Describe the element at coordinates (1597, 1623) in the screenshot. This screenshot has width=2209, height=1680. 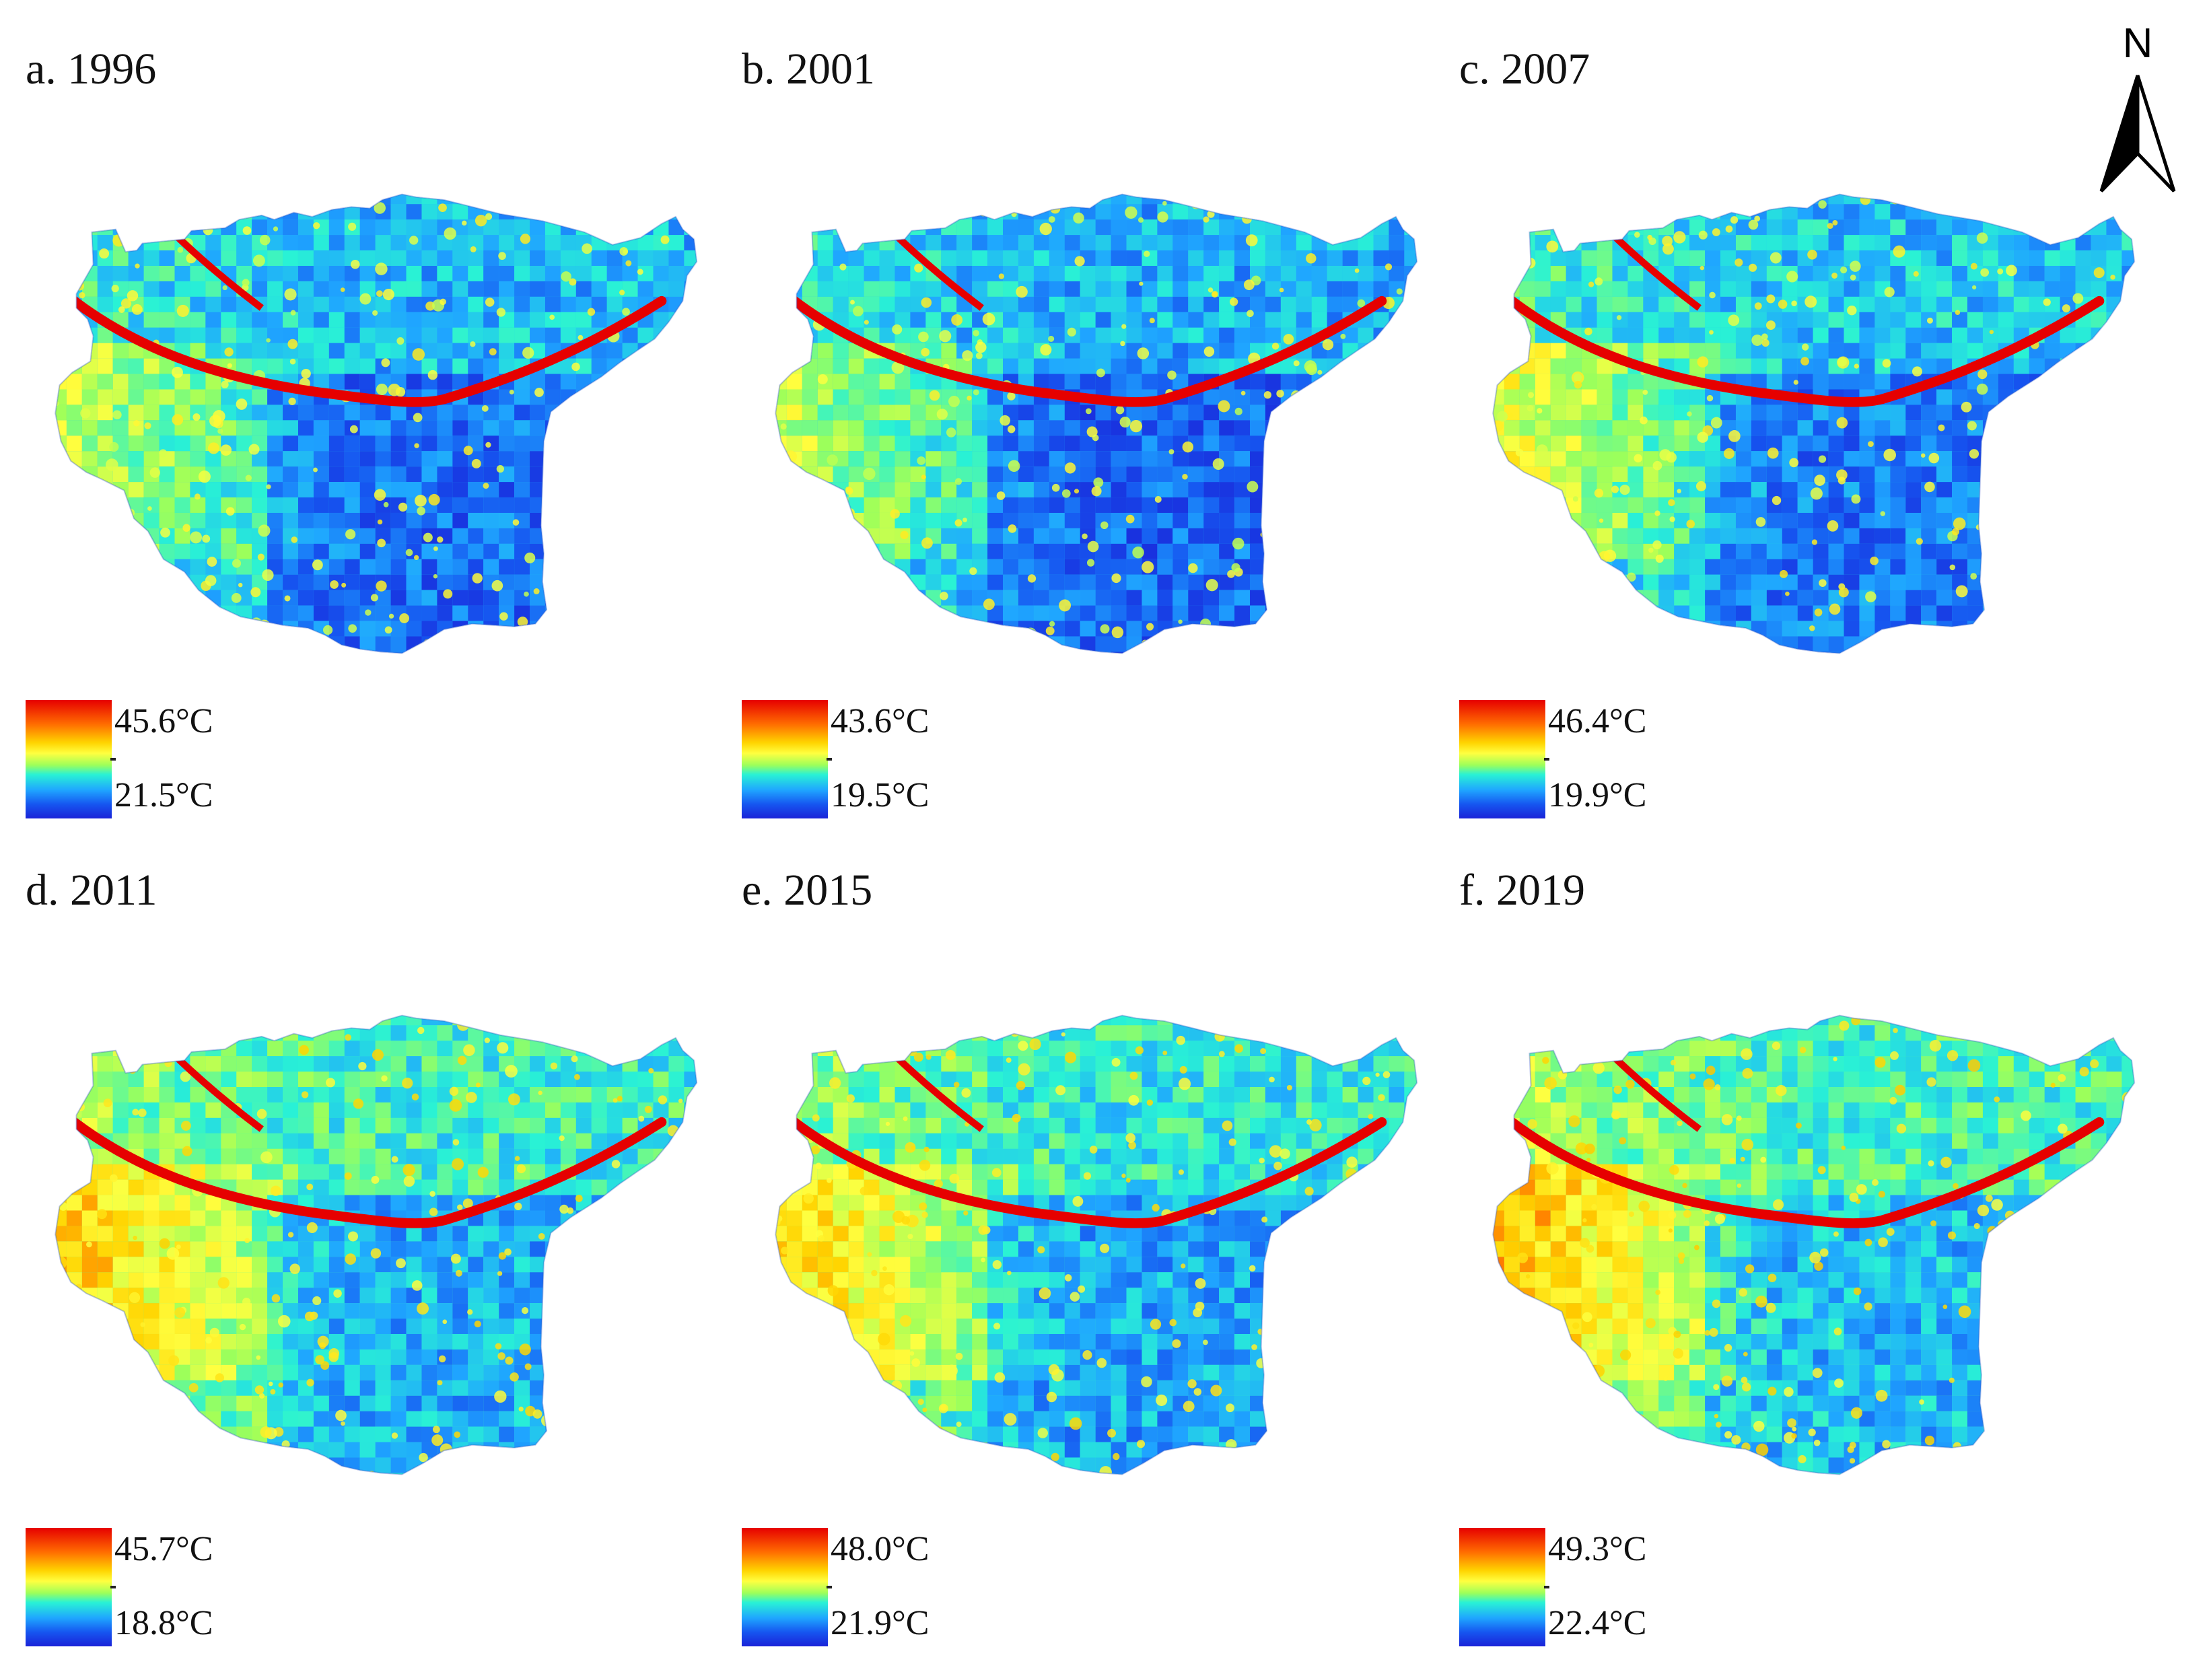
I see `legend-min-label: 22.4°C` at that location.